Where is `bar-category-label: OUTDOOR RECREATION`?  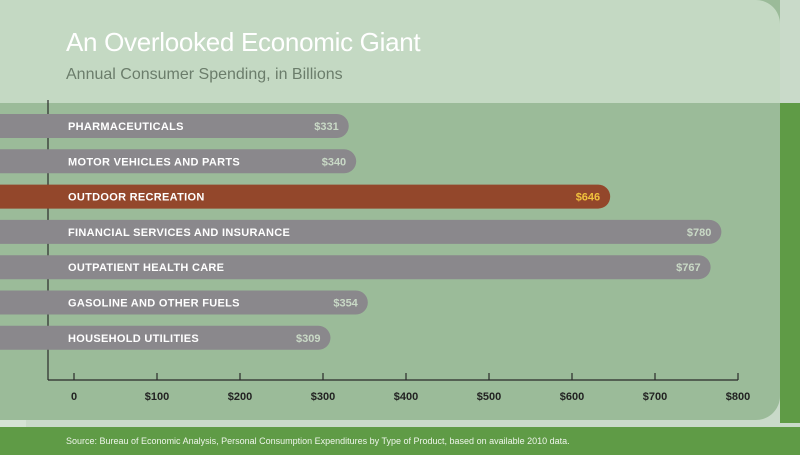 bar-category-label: OUTDOOR RECREATION is located at coordinates (136, 198).